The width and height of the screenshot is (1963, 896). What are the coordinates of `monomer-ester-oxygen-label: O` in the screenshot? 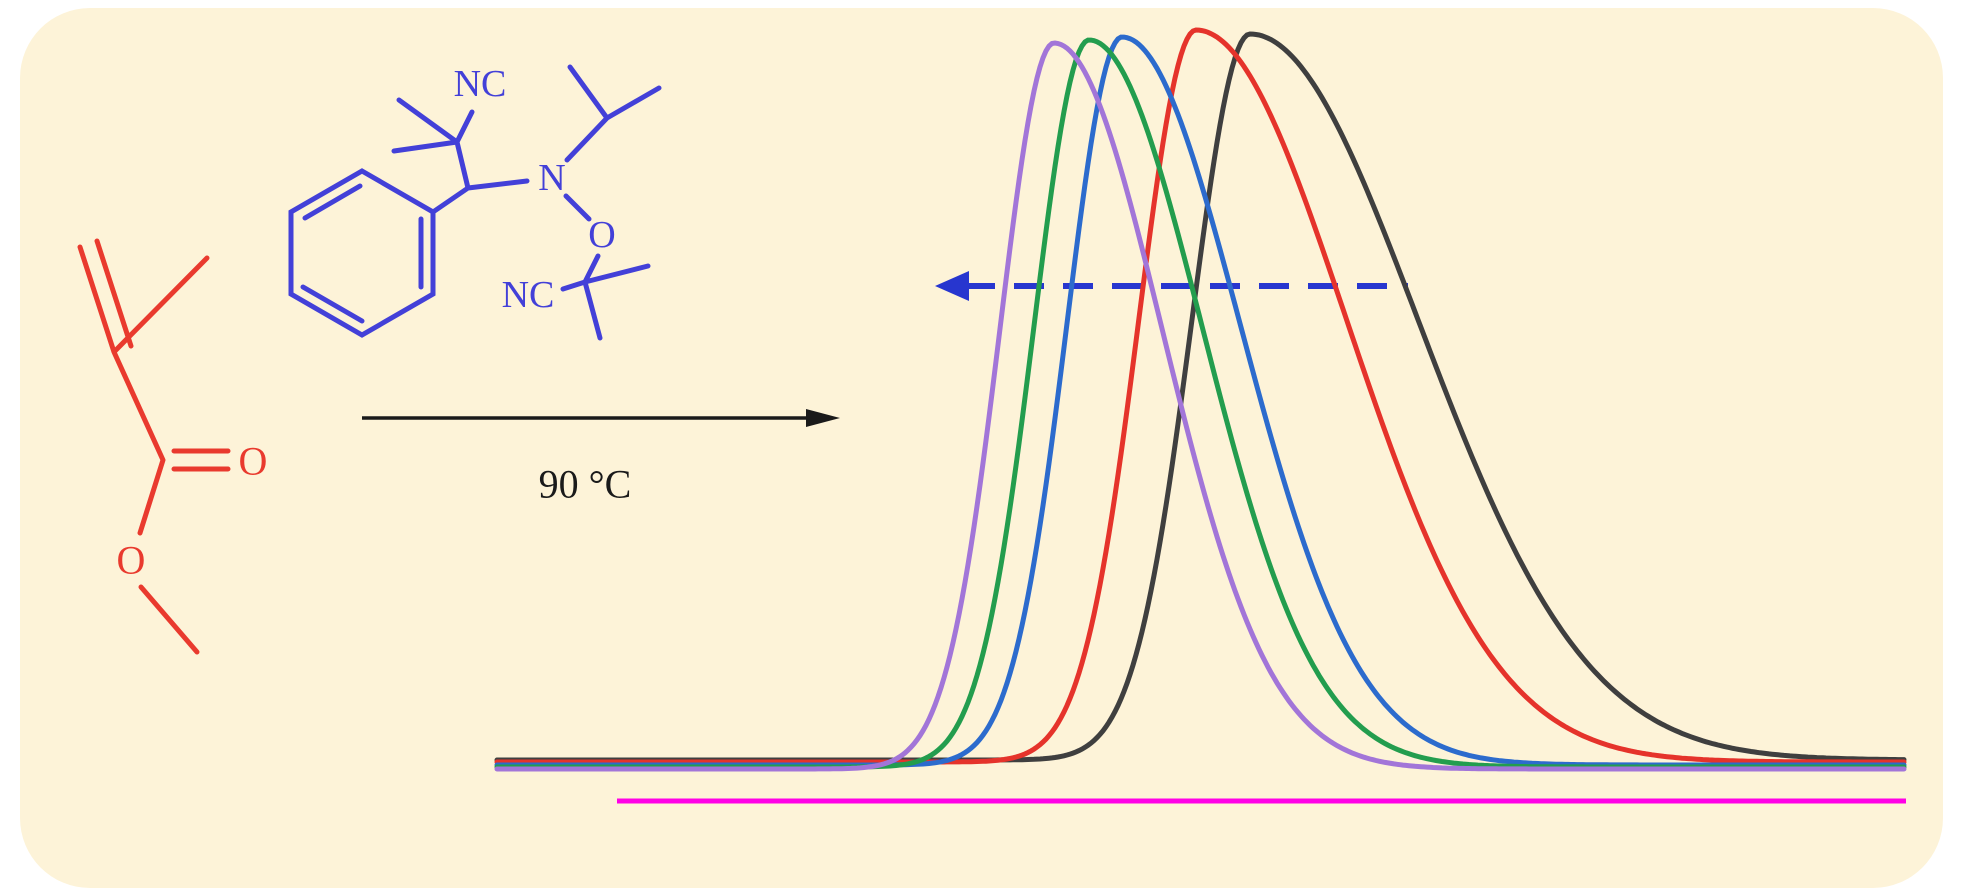 It's located at (131, 560).